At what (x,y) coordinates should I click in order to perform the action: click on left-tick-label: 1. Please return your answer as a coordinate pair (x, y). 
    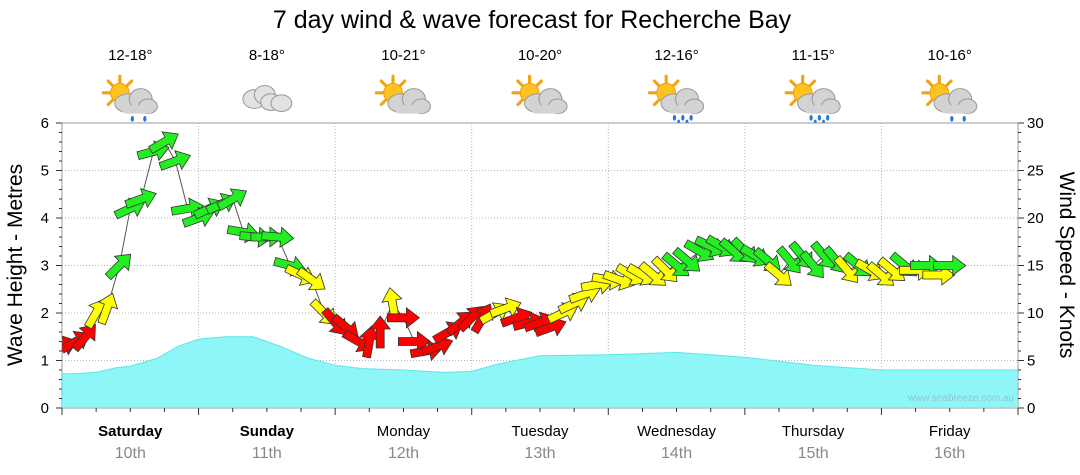
    Looking at the image, I should click on (45, 361).